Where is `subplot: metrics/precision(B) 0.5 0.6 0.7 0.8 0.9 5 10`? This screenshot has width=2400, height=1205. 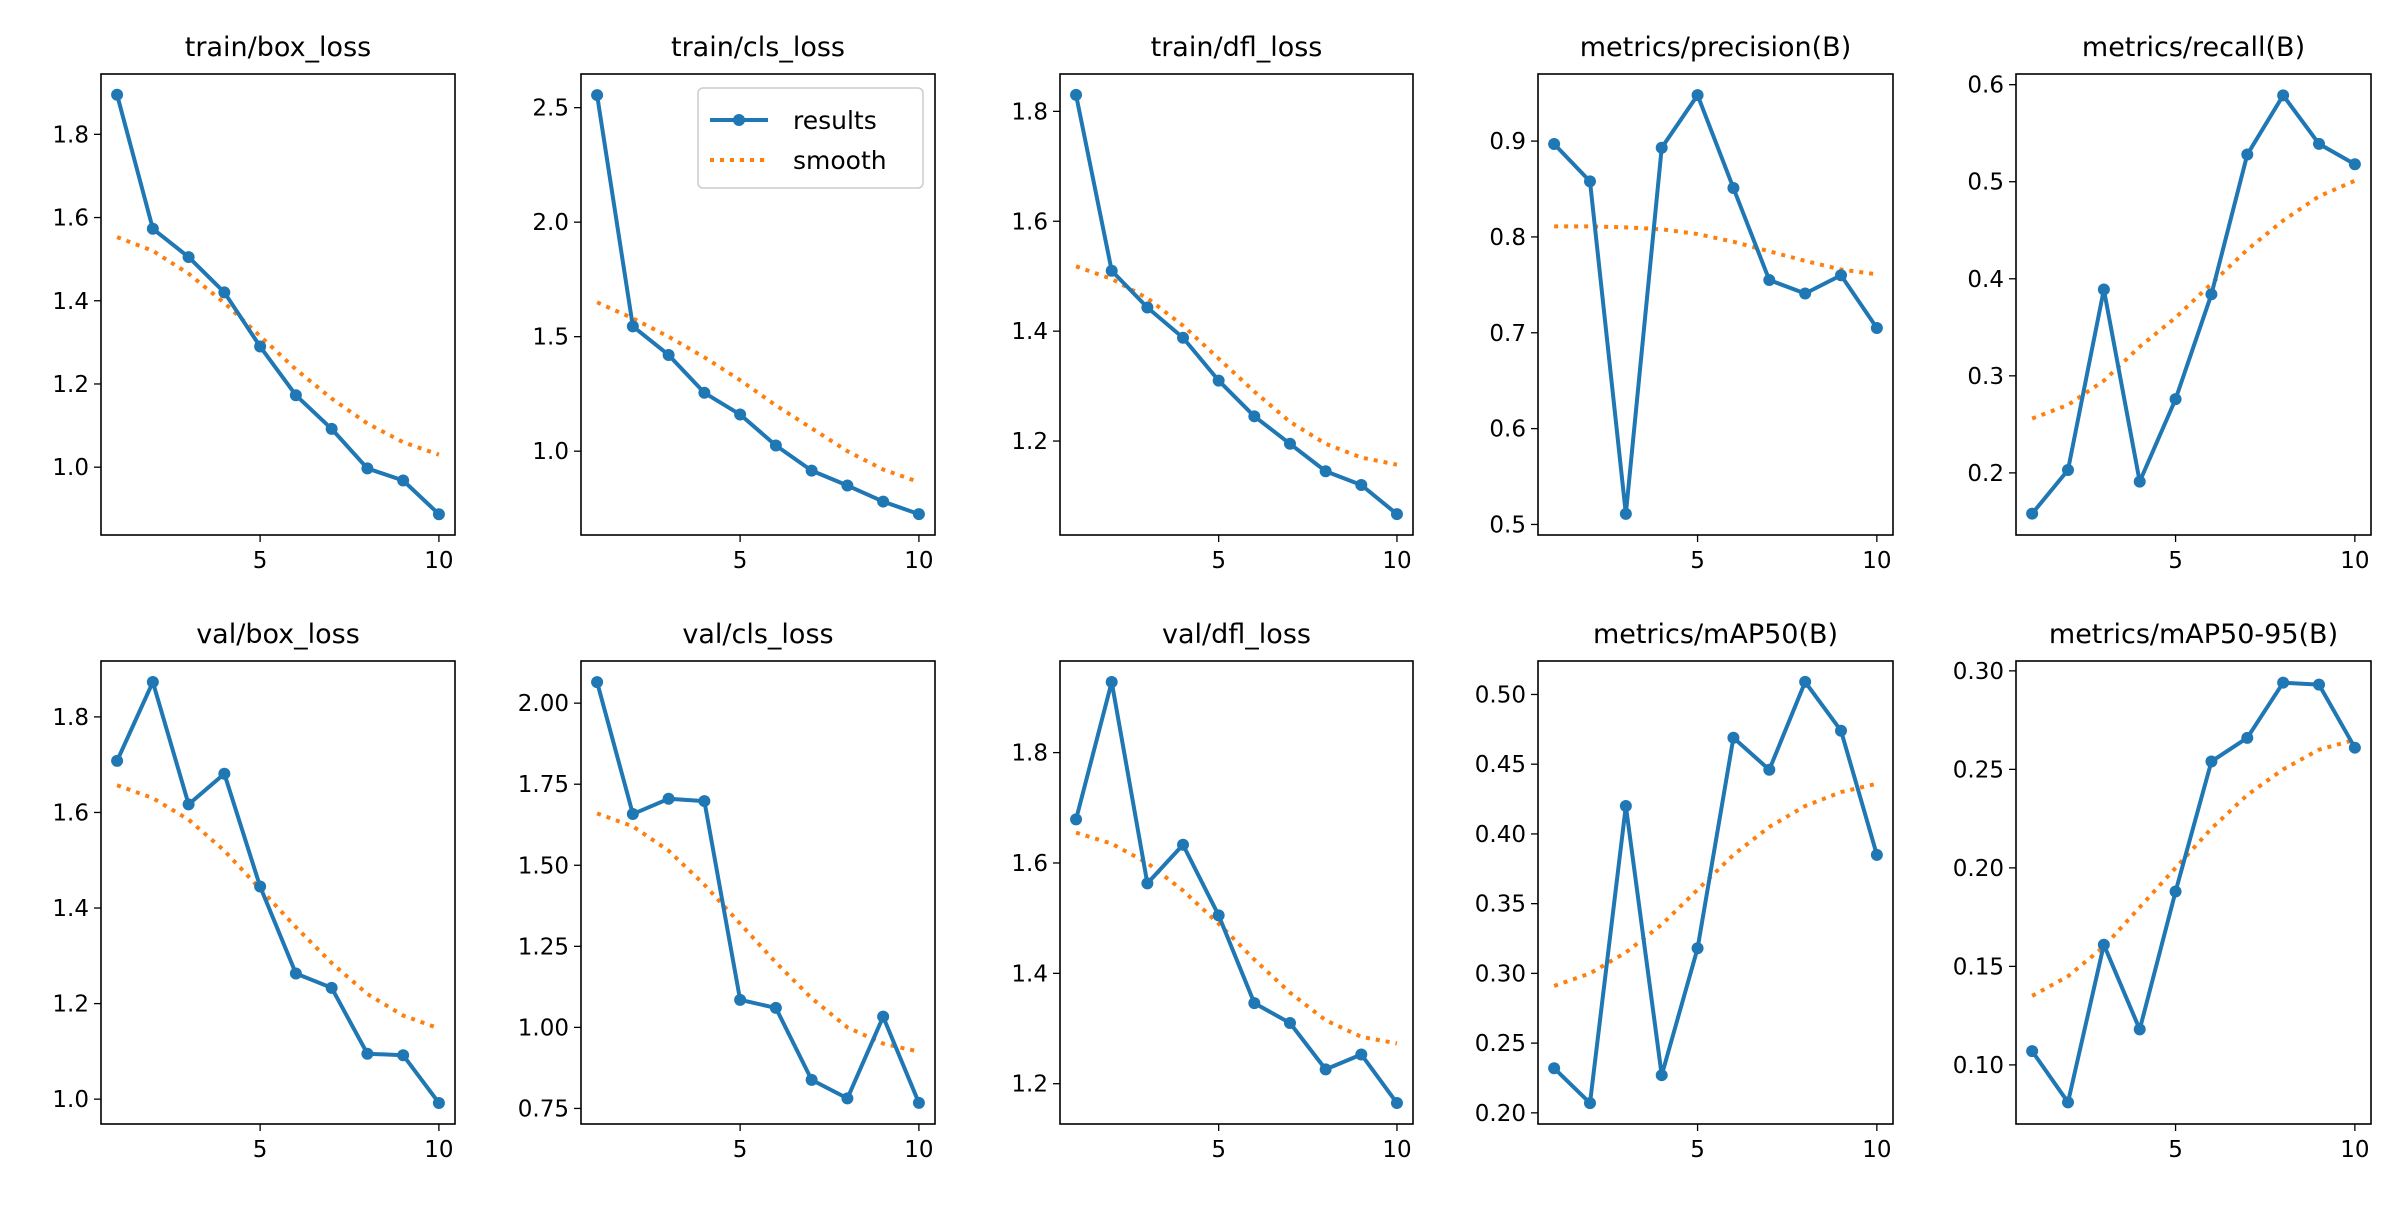 subplot: metrics/precision(B) 0.5 0.6 0.7 0.8 0.9 5 10 is located at coordinates (1691, 303).